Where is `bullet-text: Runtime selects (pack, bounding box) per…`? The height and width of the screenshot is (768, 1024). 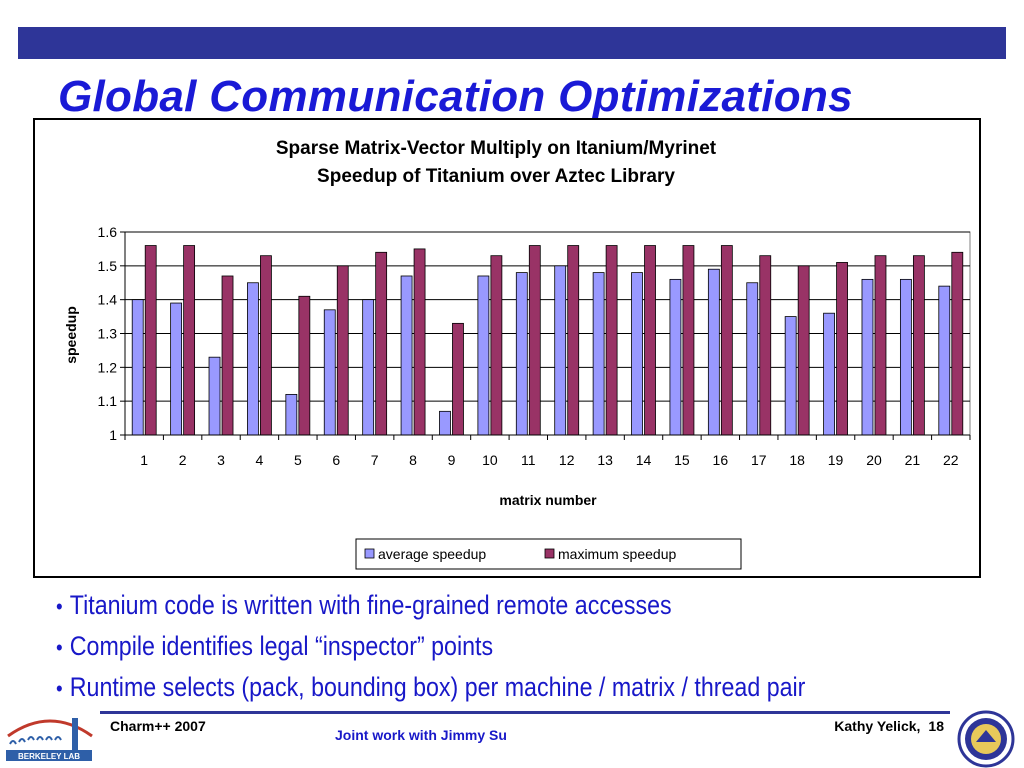 bullet-text: Runtime selects (pack, bounding box) per… is located at coordinates (437, 687).